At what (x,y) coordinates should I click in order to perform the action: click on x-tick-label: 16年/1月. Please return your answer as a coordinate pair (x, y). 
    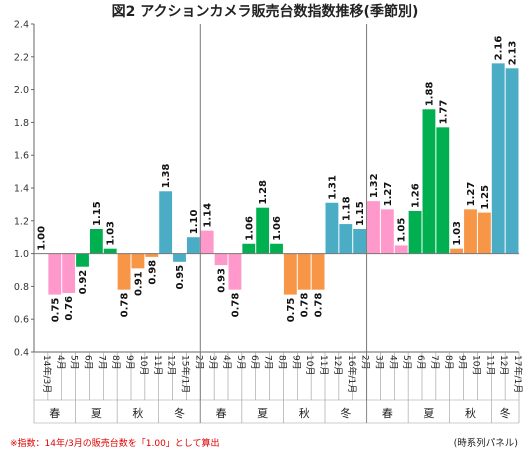
    Looking at the image, I should click on (352, 374).